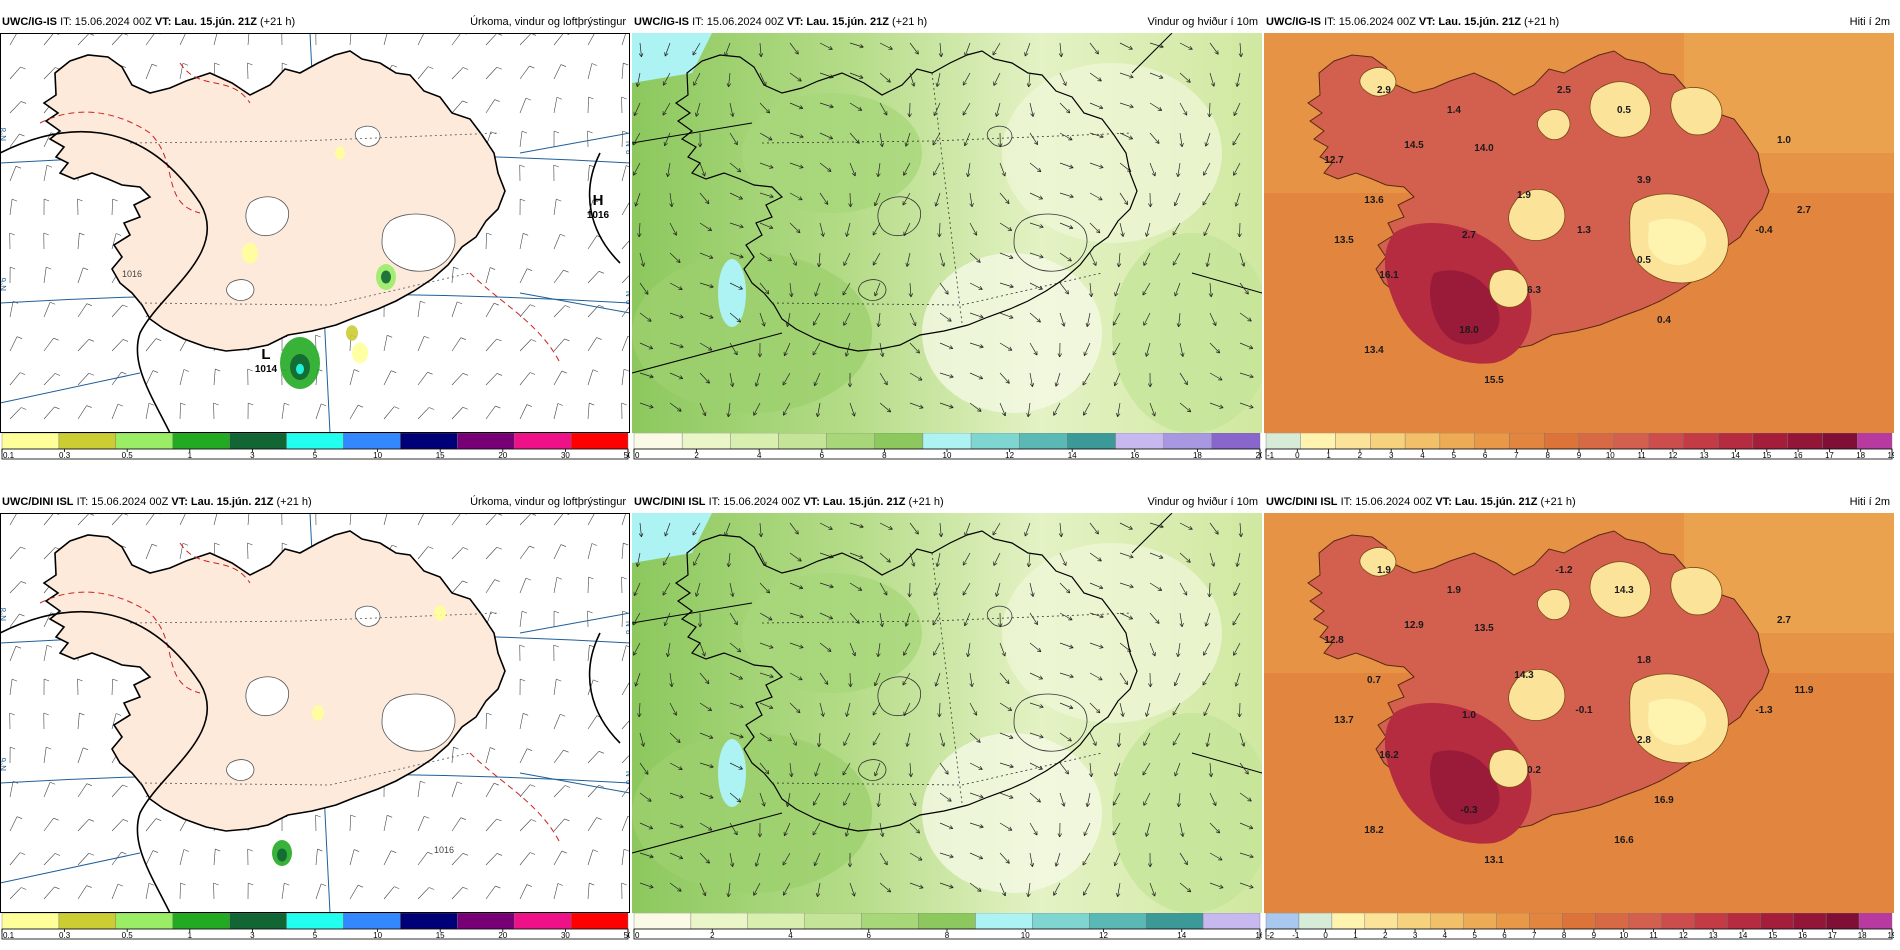 Image resolution: width=1900 pixels, height=950 pixels. I want to click on colorbar-tick-label: 50, so click(627, 455).